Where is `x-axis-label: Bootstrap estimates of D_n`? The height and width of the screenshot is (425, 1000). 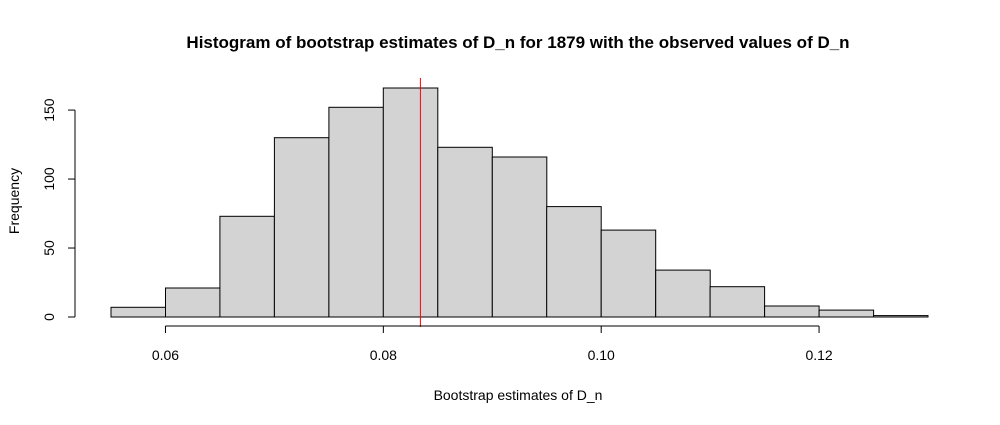 x-axis-label: Bootstrap estimates of D_n is located at coordinates (518, 395).